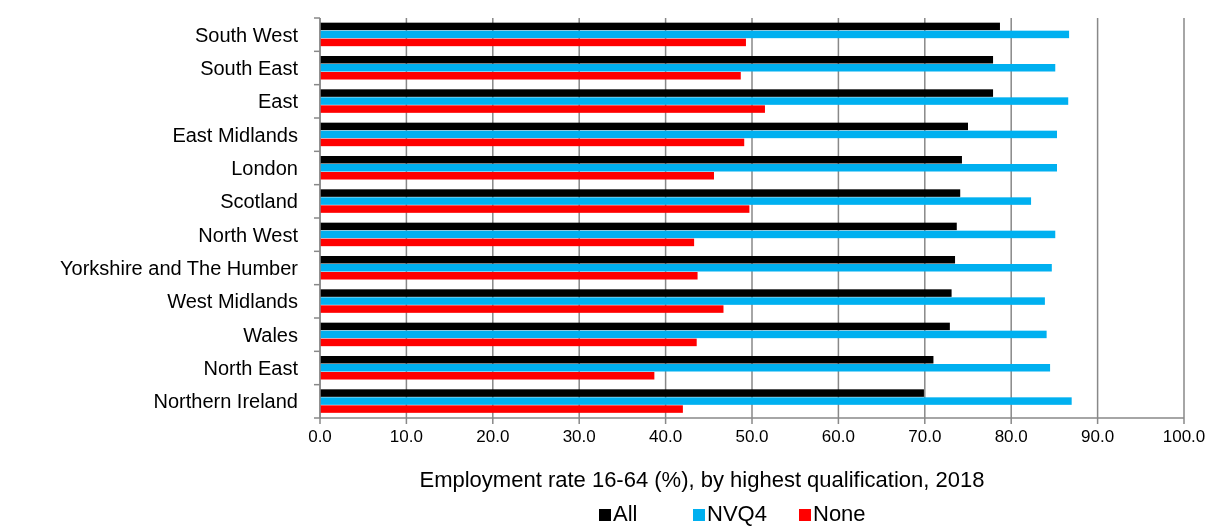 This screenshot has width=1211, height=532. What do you see at coordinates (232, 301) in the screenshot?
I see `y-tick-label: West Midlands` at bounding box center [232, 301].